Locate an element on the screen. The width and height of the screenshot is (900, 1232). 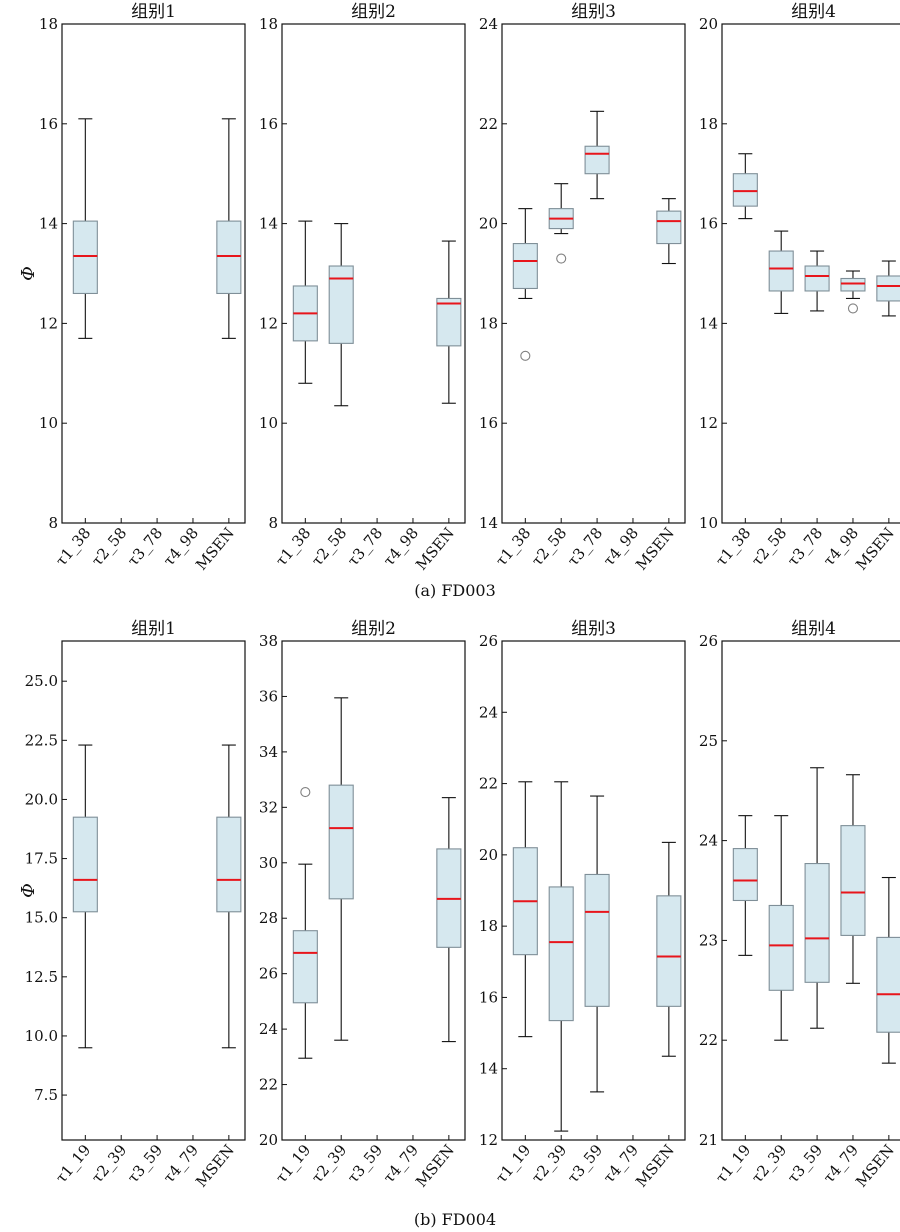
x-tick-label: τ2_39 is located at coordinates (769, 1164).